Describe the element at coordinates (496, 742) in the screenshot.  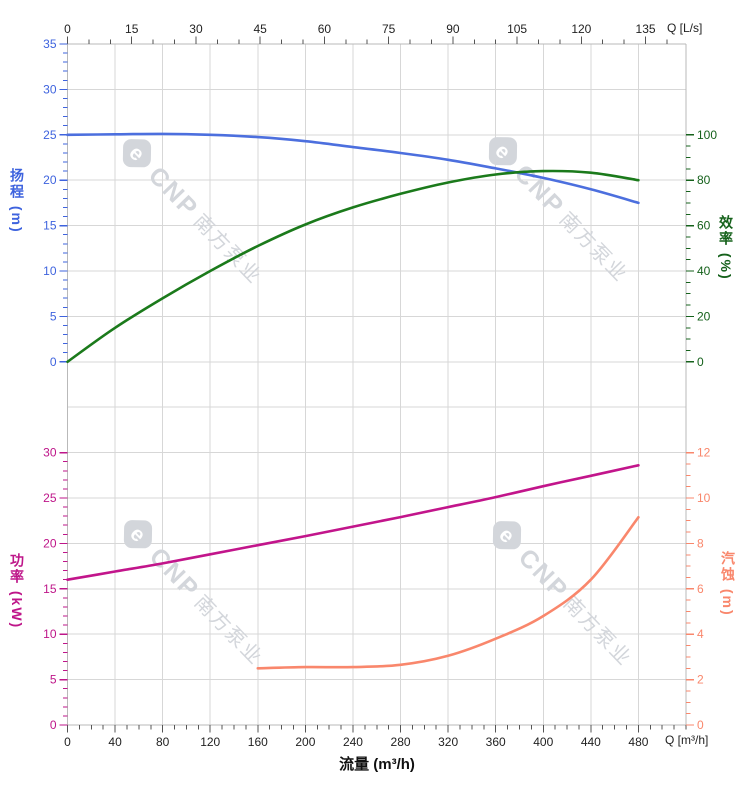
I see `svg-text: 360` at that location.